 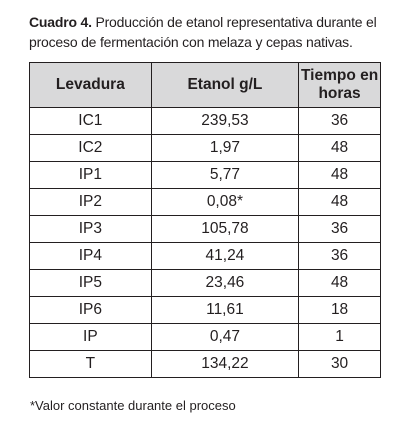 I want to click on table-row: IP3 105,78 36, so click(x=205, y=229).